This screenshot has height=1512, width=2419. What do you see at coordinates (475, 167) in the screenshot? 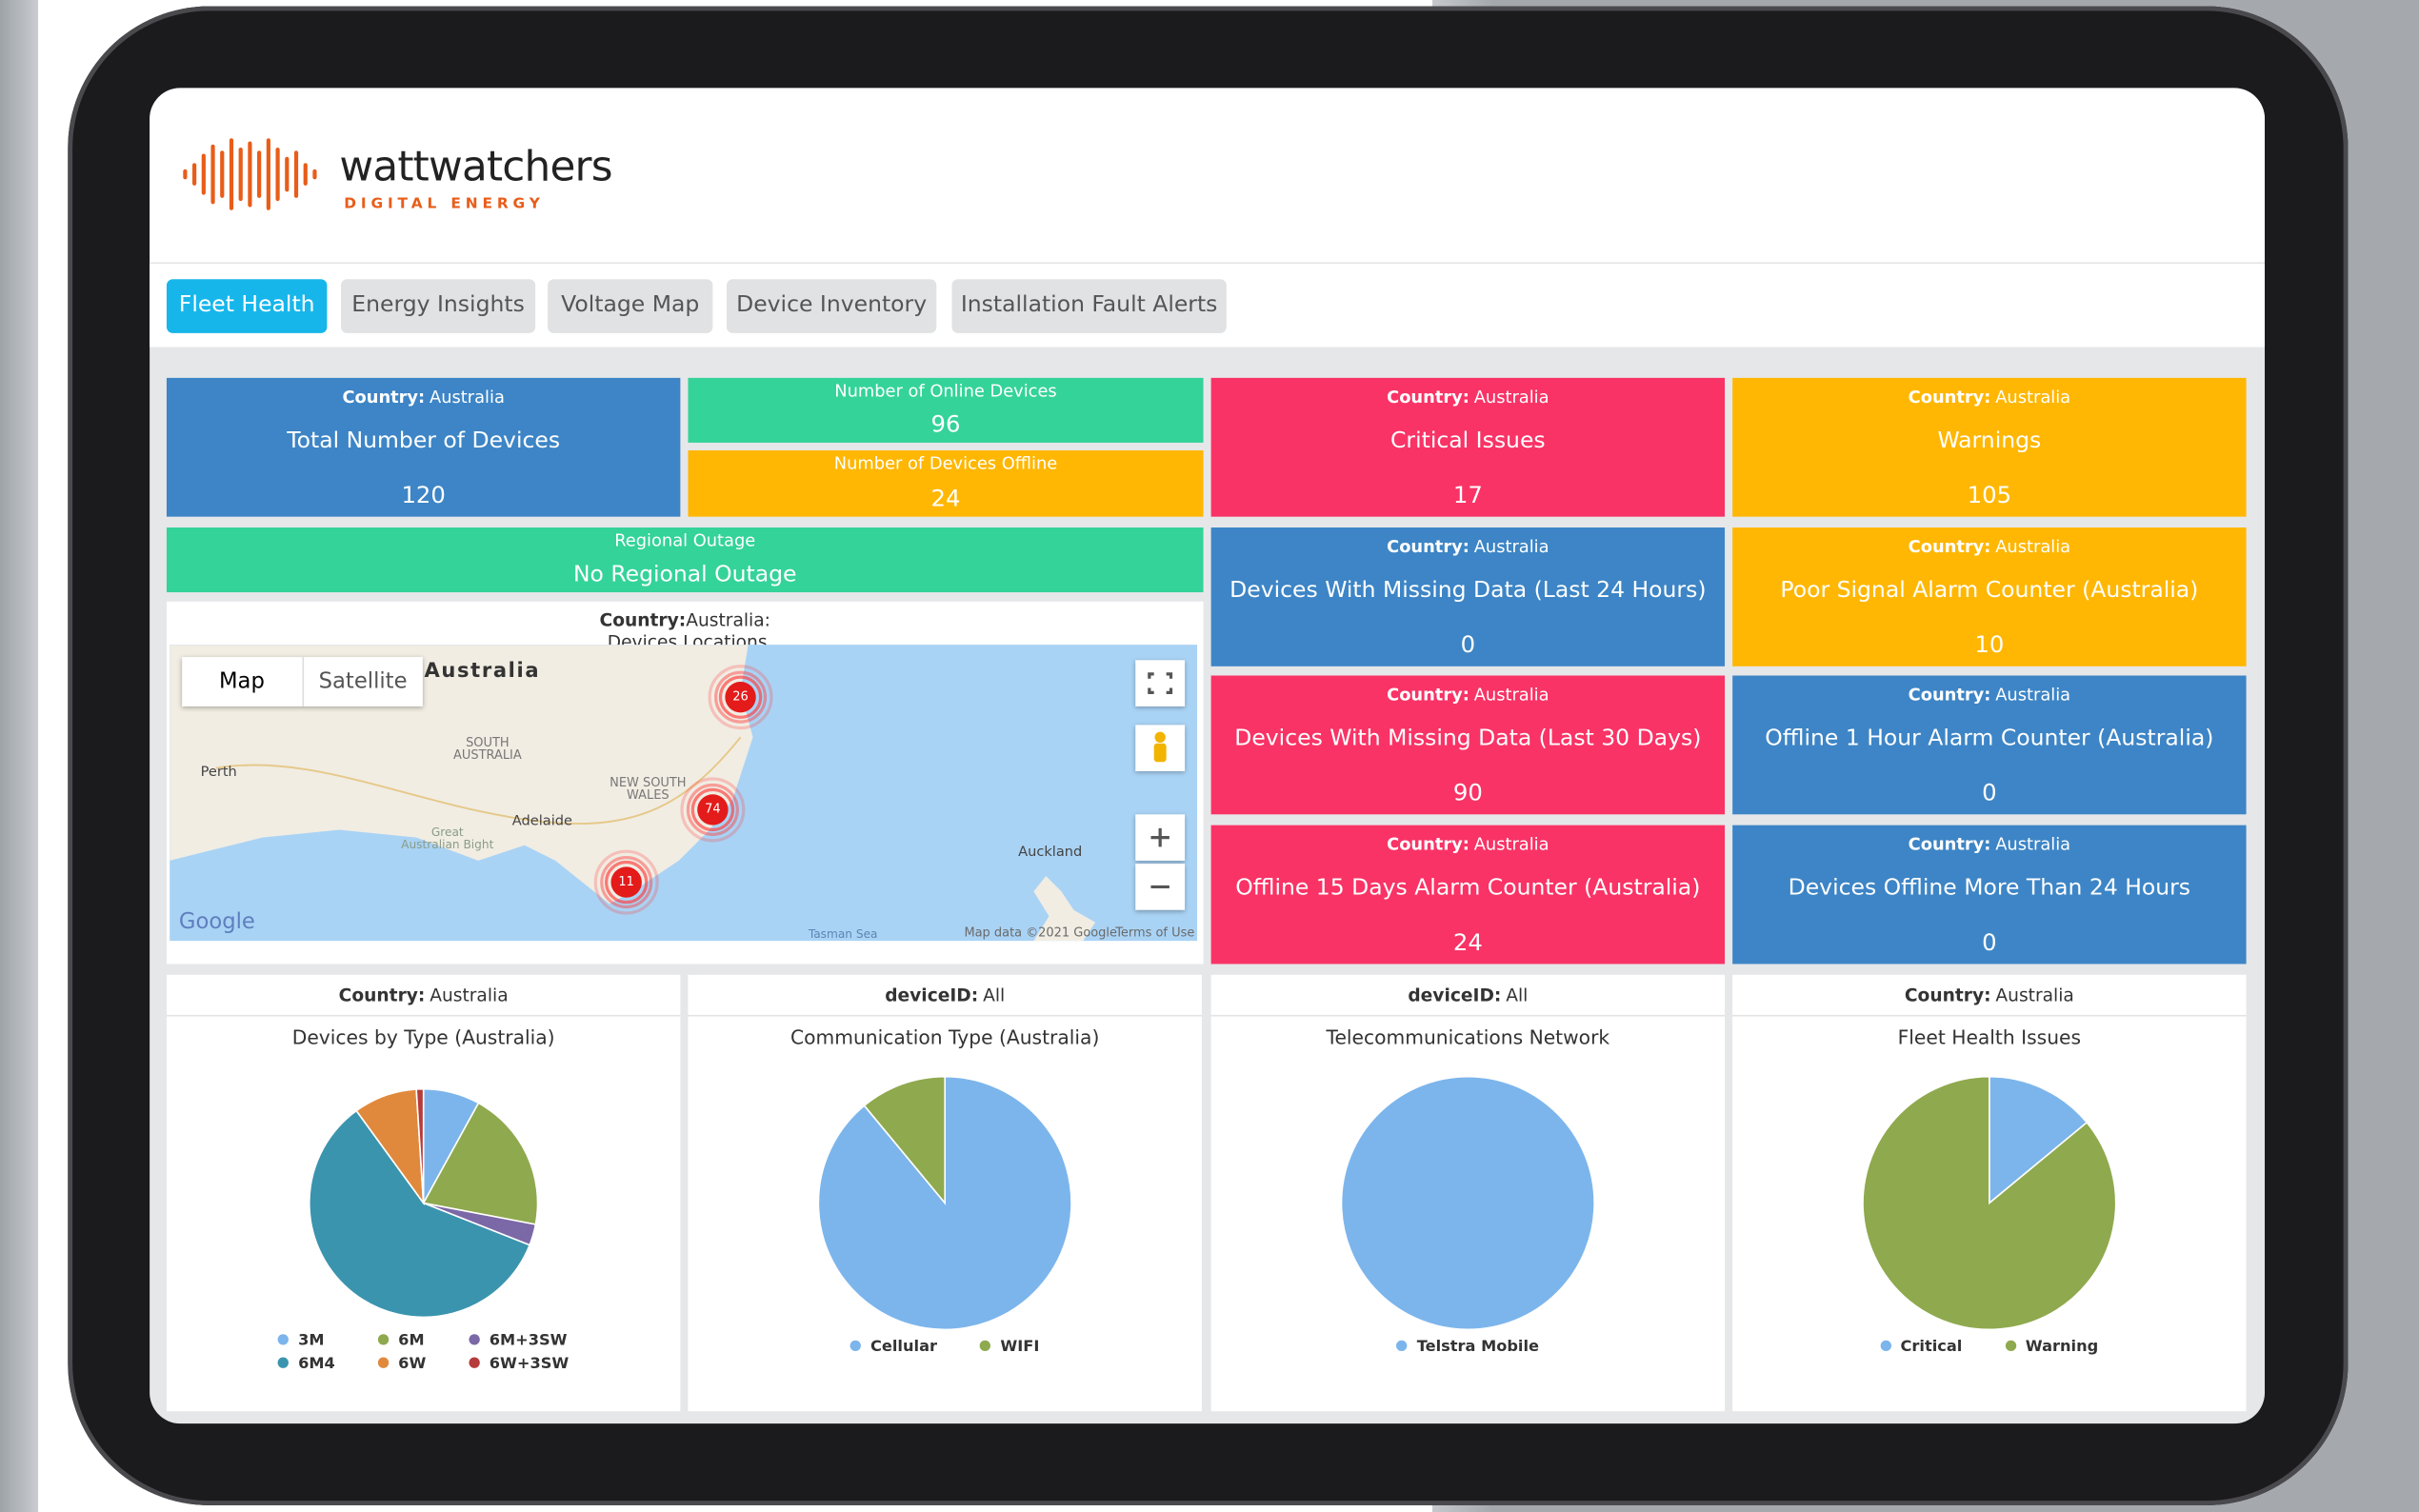
I see `logo-text: wattwatchers` at bounding box center [475, 167].